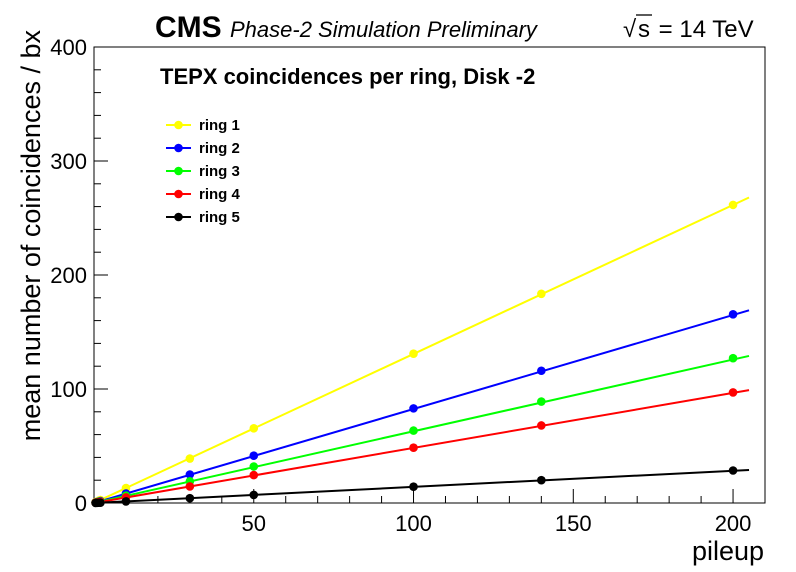 The height and width of the screenshot is (572, 796). I want to click on energy-value: = 14 TeV, so click(703, 29).